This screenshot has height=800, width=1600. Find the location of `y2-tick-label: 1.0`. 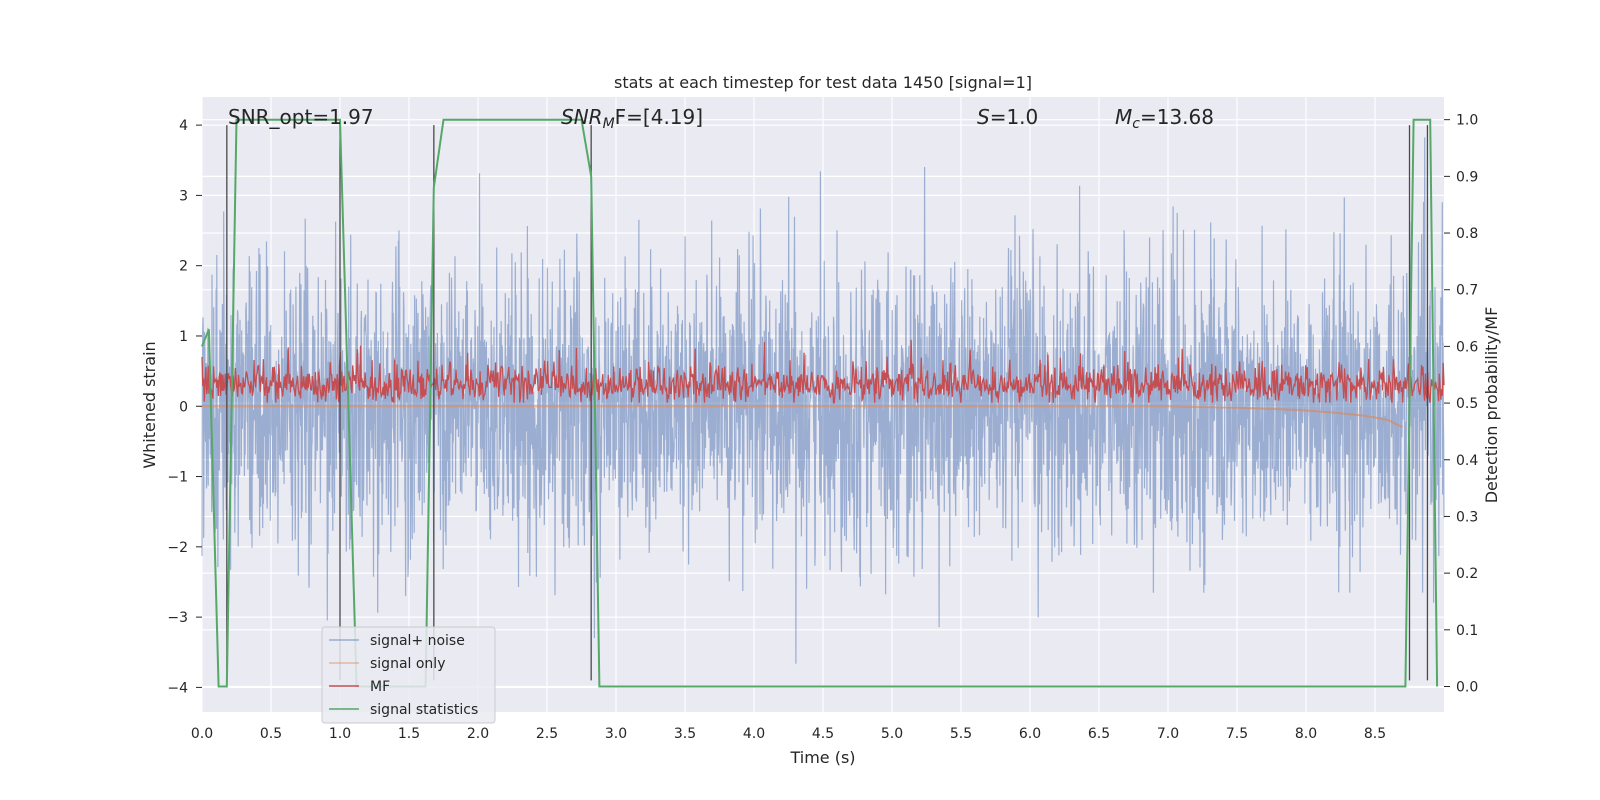

y2-tick-label: 1.0 is located at coordinates (1467, 121).